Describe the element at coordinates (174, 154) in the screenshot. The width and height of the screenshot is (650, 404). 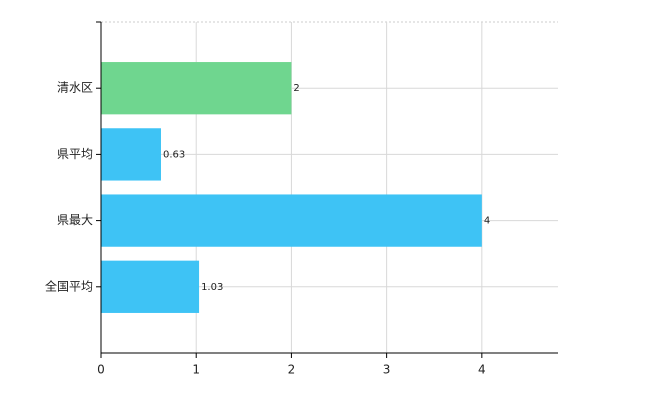
I see `value-label: 0.63` at that location.